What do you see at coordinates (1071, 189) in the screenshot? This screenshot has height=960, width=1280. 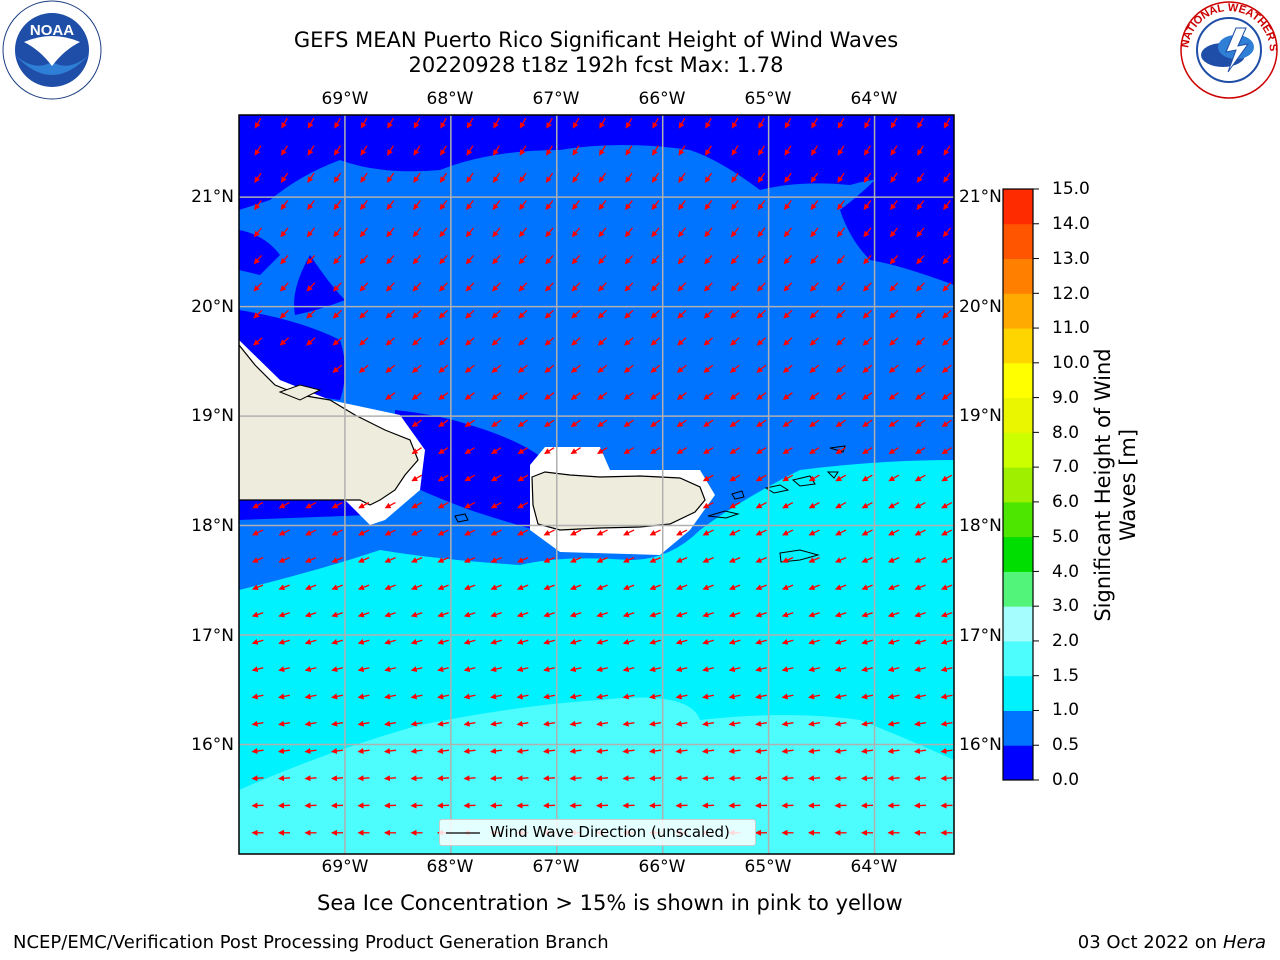 I see `cb-tick-15: 15.0` at bounding box center [1071, 189].